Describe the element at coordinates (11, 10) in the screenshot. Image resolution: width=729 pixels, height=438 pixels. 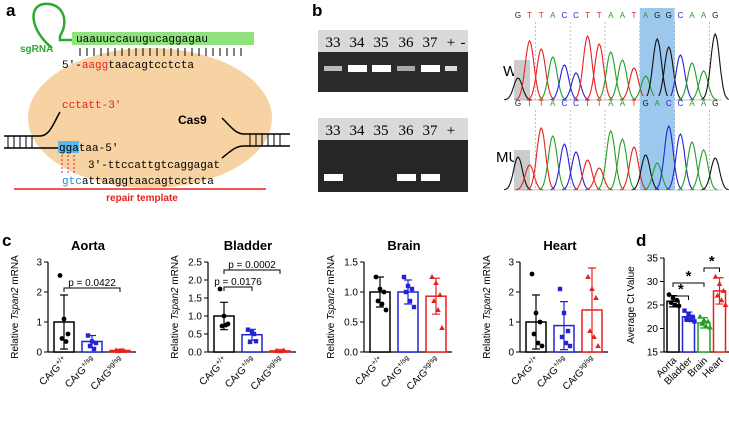
I see `panel-label: a` at that location.